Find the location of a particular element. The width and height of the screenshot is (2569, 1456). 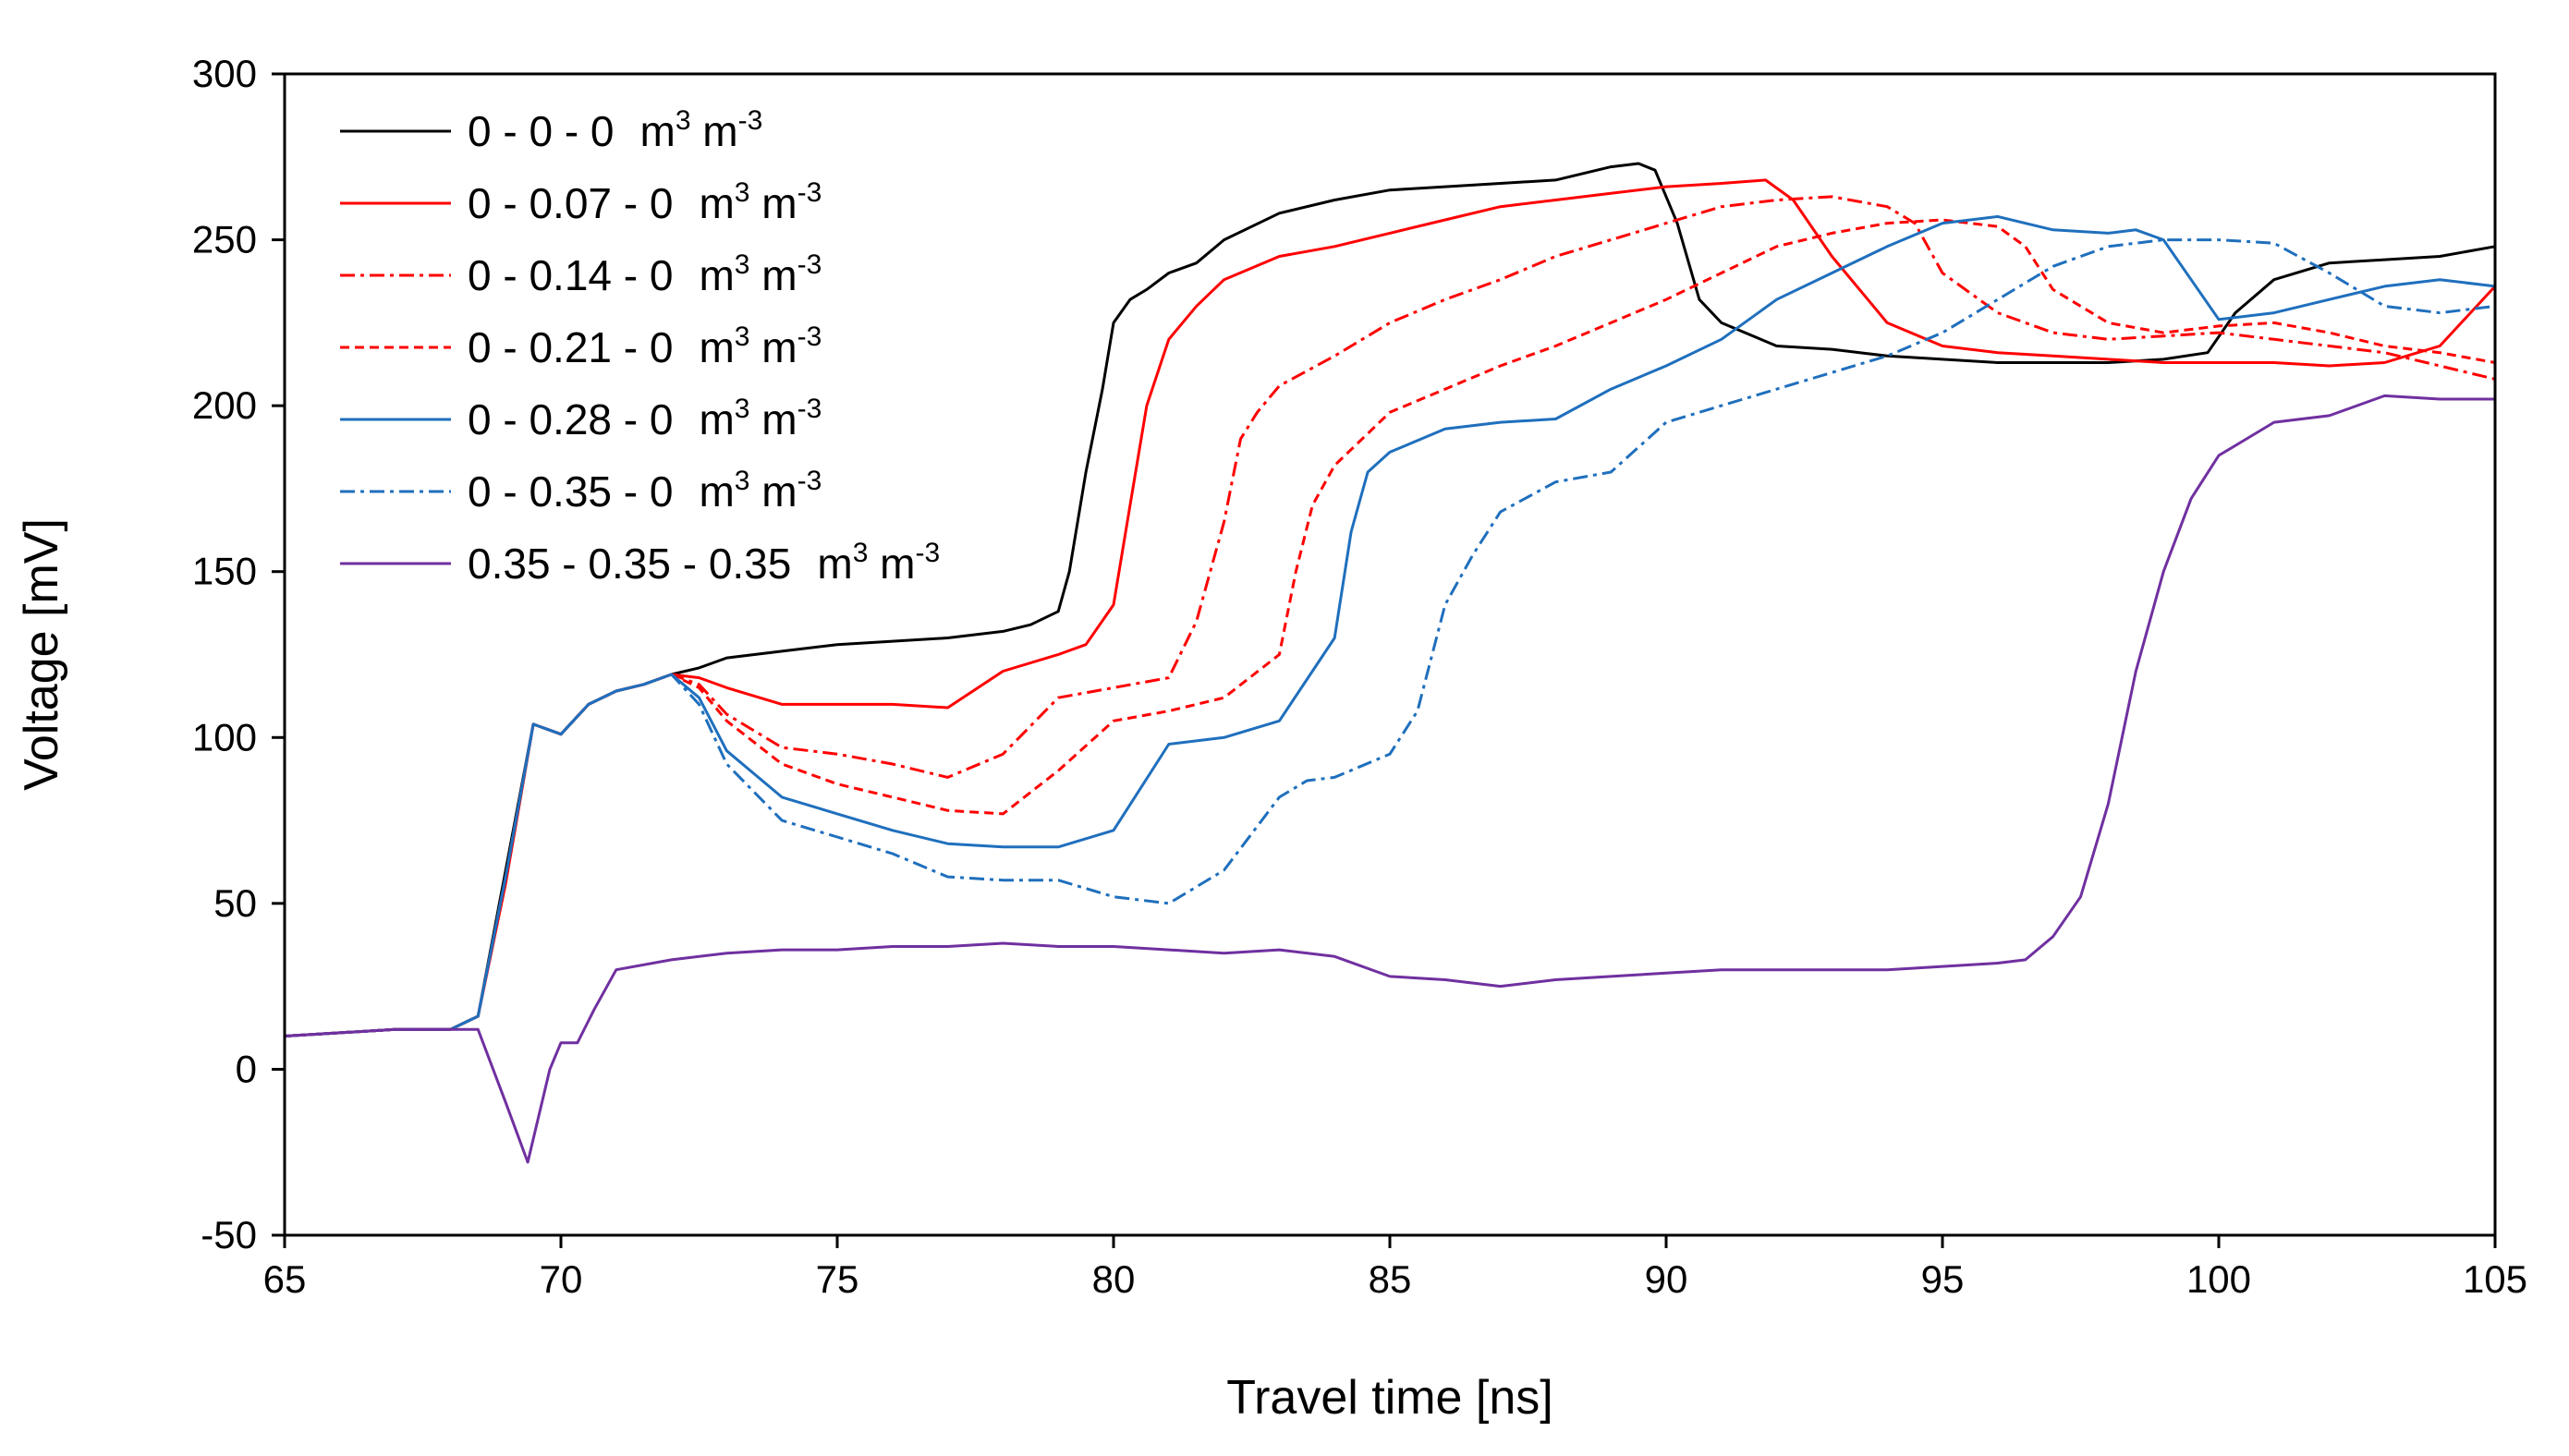

legend-label-6: 0 - 0.35 - 0 m3 m-3 is located at coordinates (645, 491).